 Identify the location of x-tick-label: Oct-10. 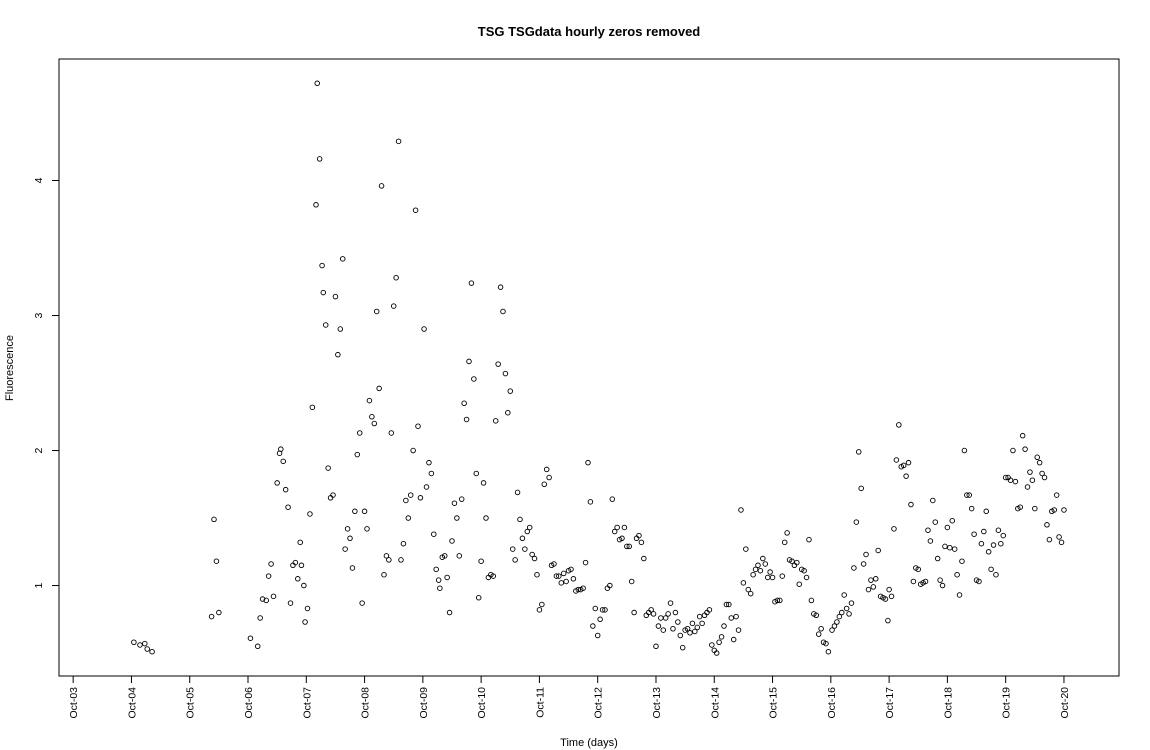
(482, 703).